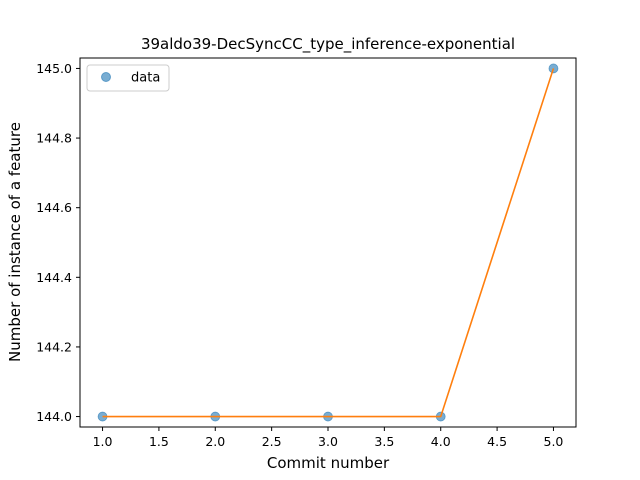 The image size is (640, 480). Describe the element at coordinates (145, 78) in the screenshot. I see `legend-label: data` at that location.